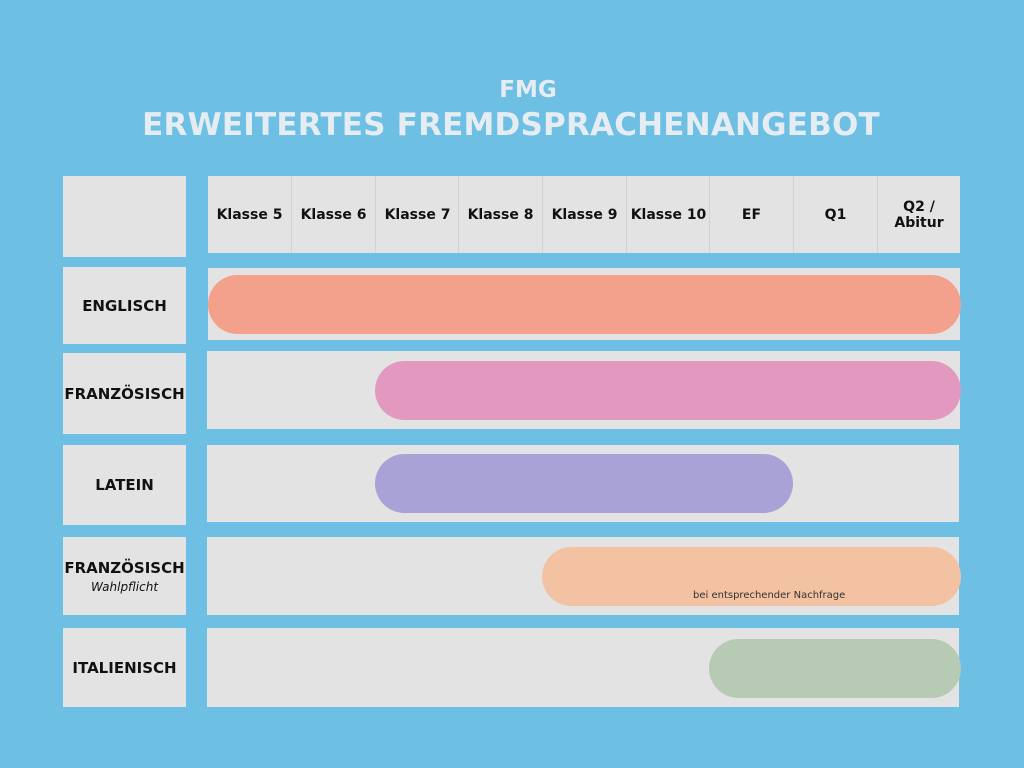 This screenshot has height=768, width=1024. Describe the element at coordinates (584, 304) in the screenshot. I see `language-bar-englisch` at that location.